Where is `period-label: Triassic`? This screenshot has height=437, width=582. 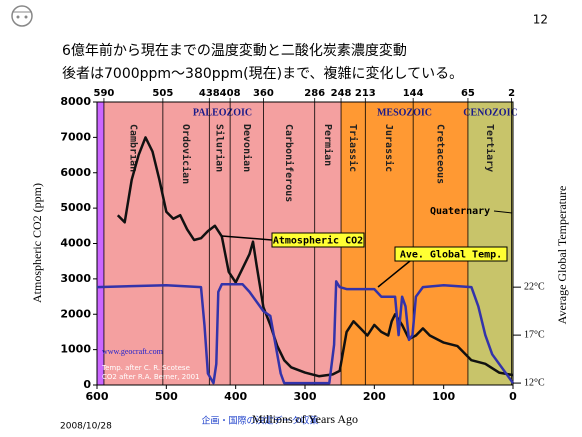
period-label: Triassic is located at coordinates (353, 148).